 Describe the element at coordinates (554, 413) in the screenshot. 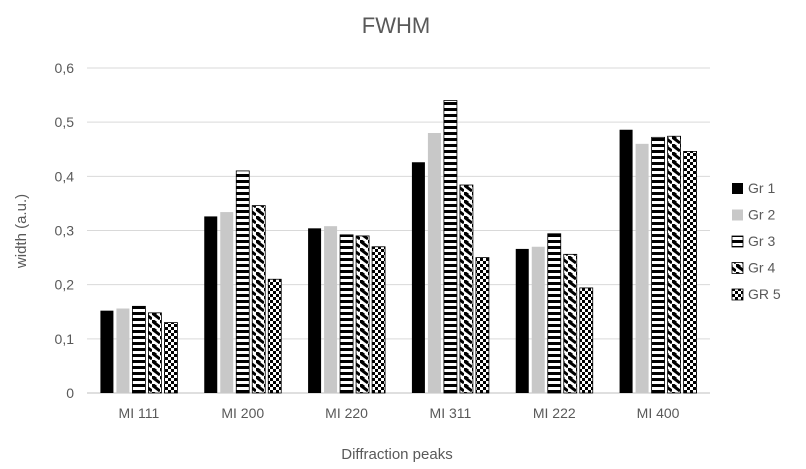

I see `x-tick-label: MI 222` at that location.